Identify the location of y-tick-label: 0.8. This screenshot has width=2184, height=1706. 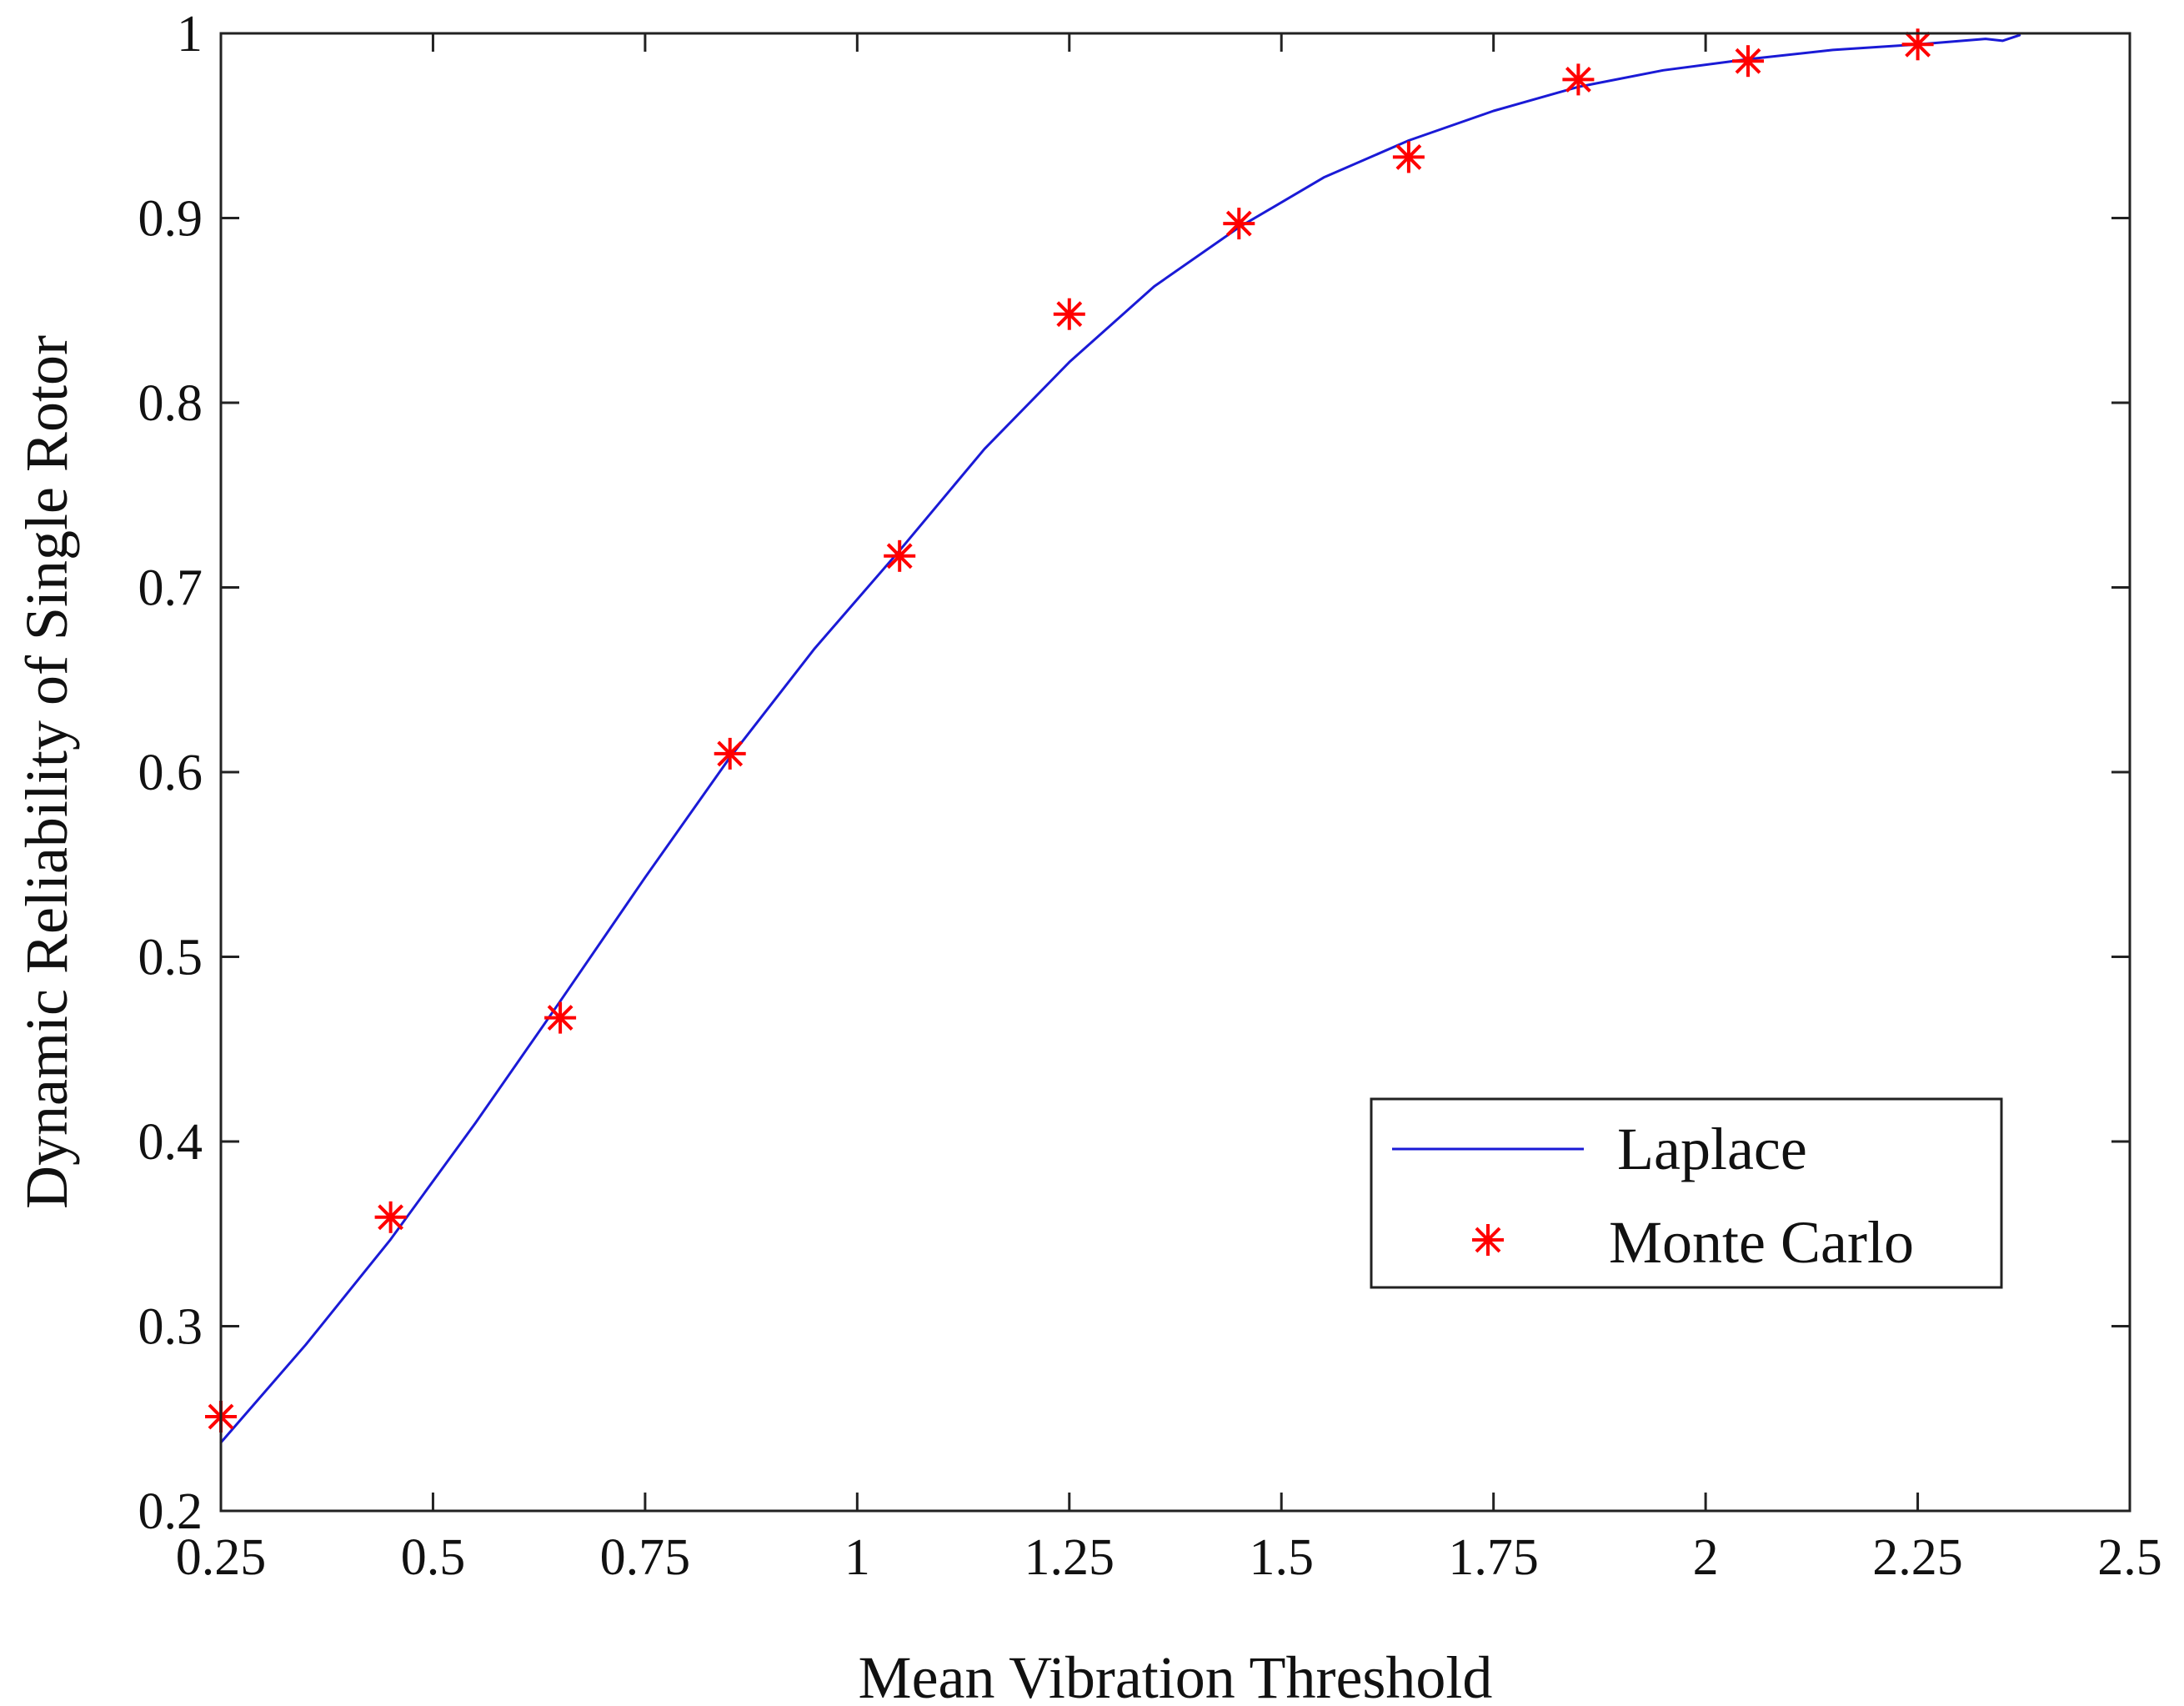
(170, 403).